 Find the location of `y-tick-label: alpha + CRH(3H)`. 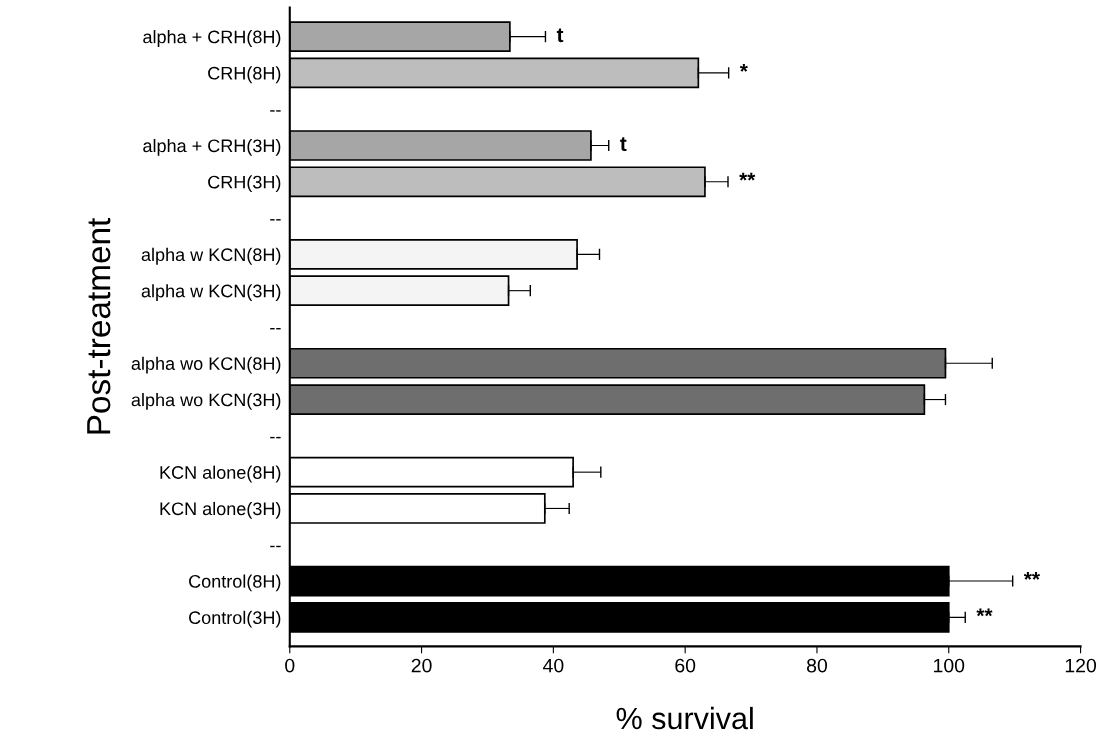

y-tick-label: alpha + CRH(3H) is located at coordinates (212, 147).